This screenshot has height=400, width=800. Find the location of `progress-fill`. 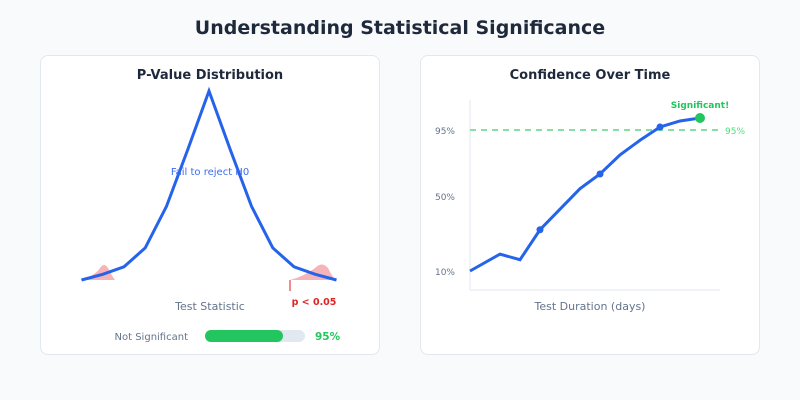

progress-fill is located at coordinates (244, 336).